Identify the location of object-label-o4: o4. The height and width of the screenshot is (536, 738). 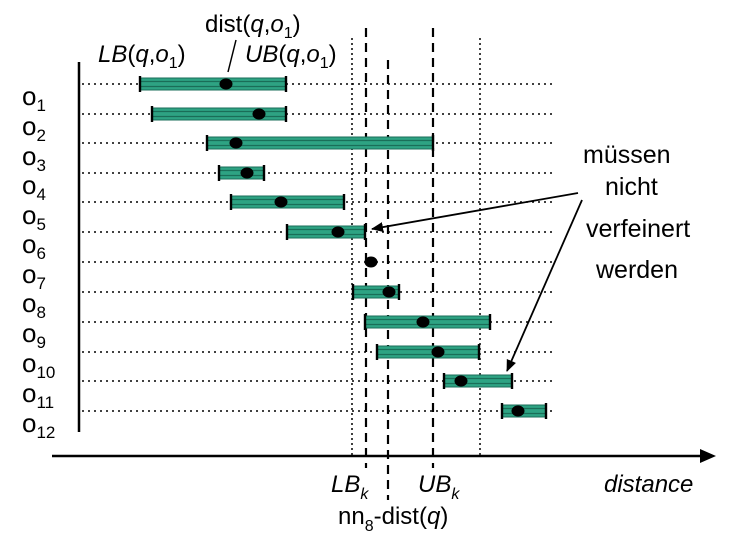
(34, 187).